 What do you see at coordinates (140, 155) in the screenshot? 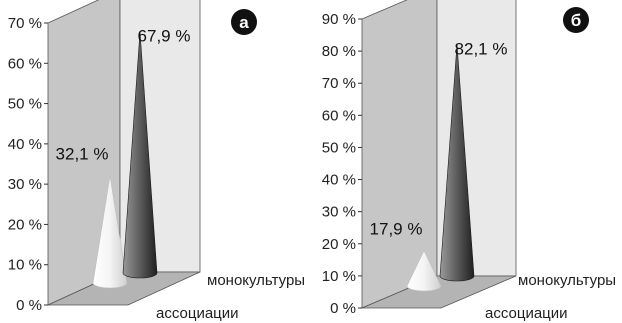
I see `panel-1-cone-monocultures` at bounding box center [140, 155].